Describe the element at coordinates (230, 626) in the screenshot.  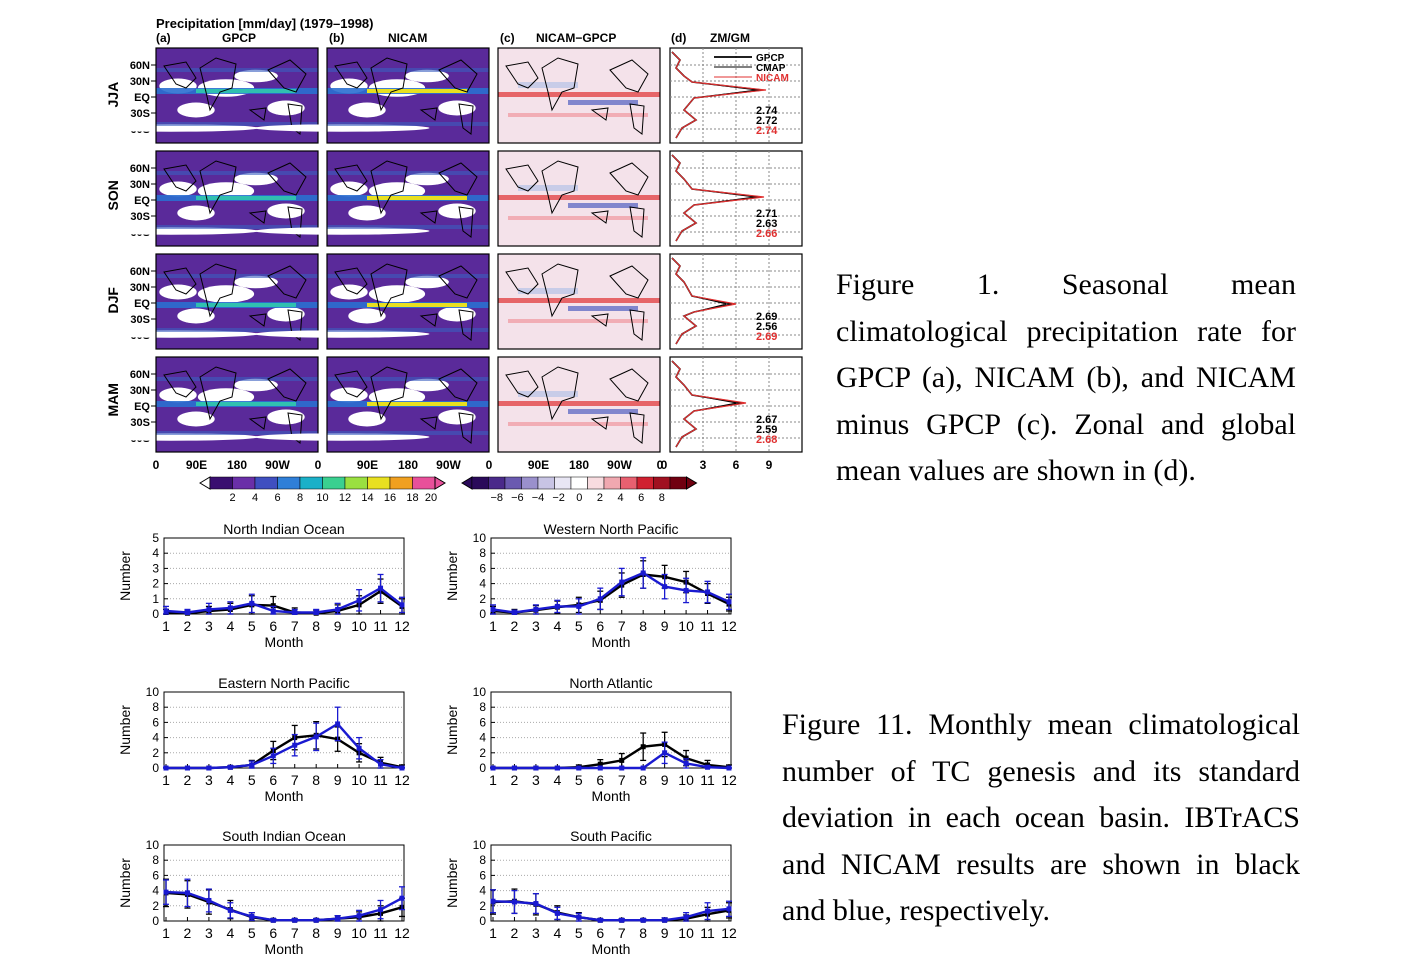
I see `x-tick-label: 4` at that location.